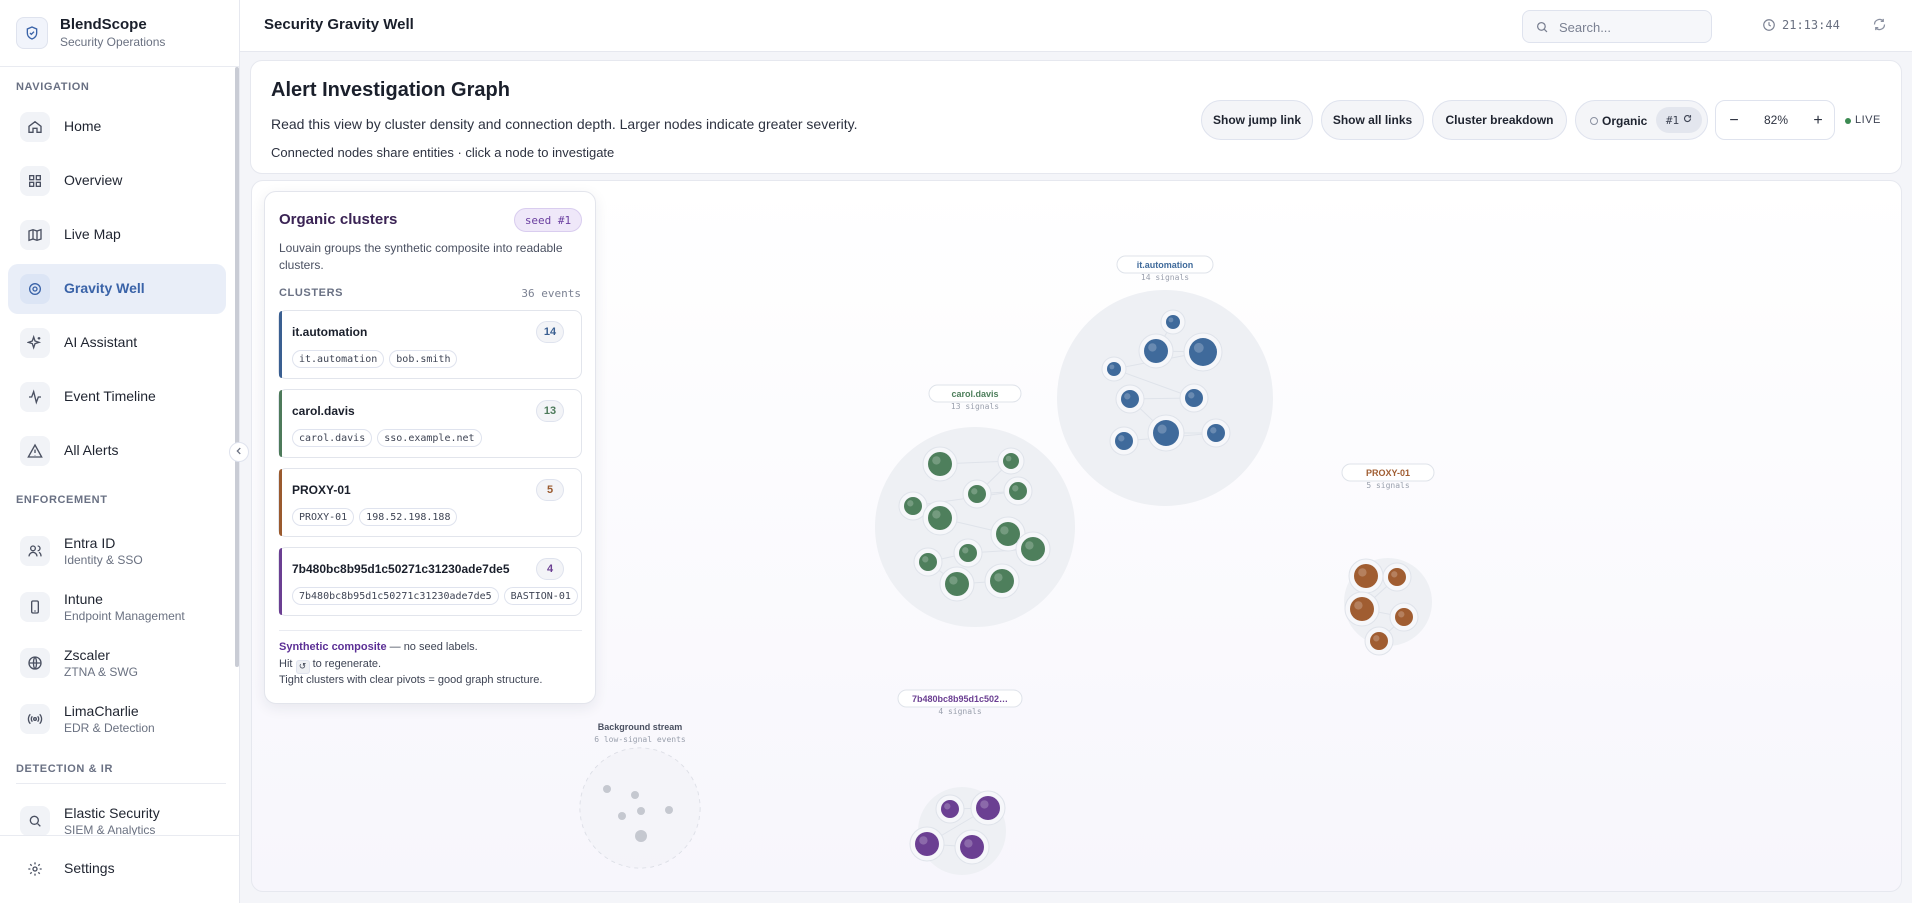 This screenshot has width=1912, height=903. Describe the element at coordinates (117, 235) in the screenshot. I see `sidebar-item-live-map: Live Map` at that location.